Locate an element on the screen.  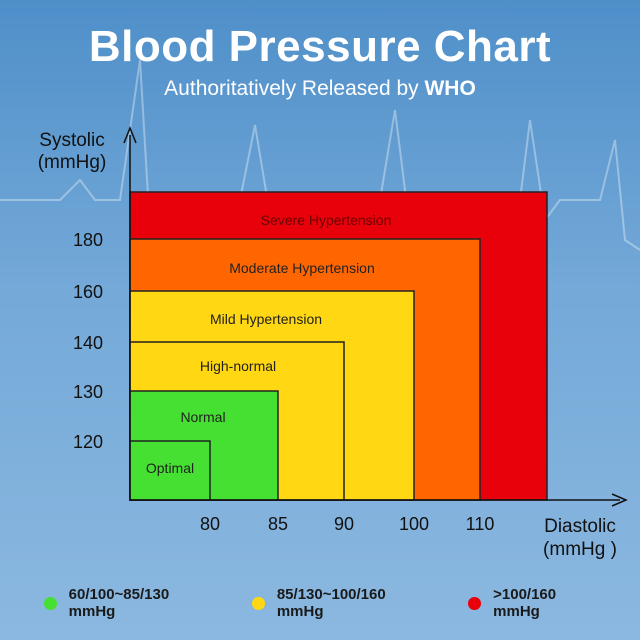
zone-label: Normal is located at coordinates (202, 417).